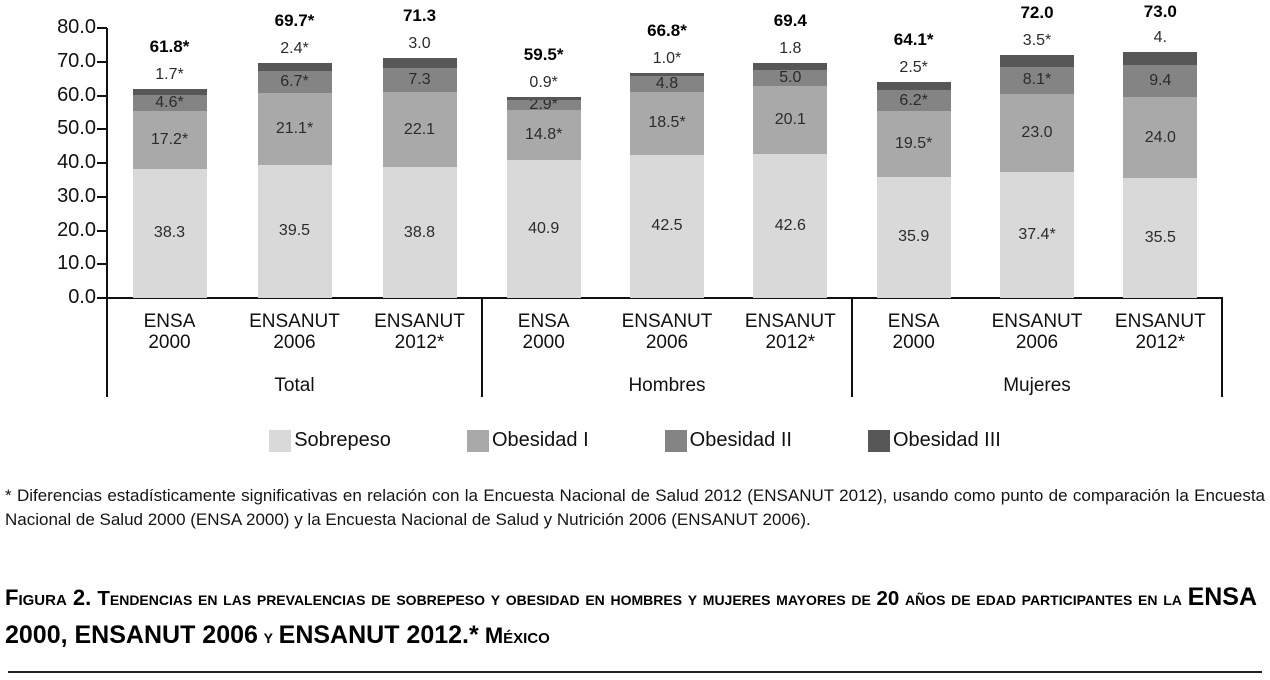 This screenshot has width=1270, height=680. What do you see at coordinates (631, 616) in the screenshot?
I see `caption-text: ENSA 2000, ENSANUT 2006` at bounding box center [631, 616].